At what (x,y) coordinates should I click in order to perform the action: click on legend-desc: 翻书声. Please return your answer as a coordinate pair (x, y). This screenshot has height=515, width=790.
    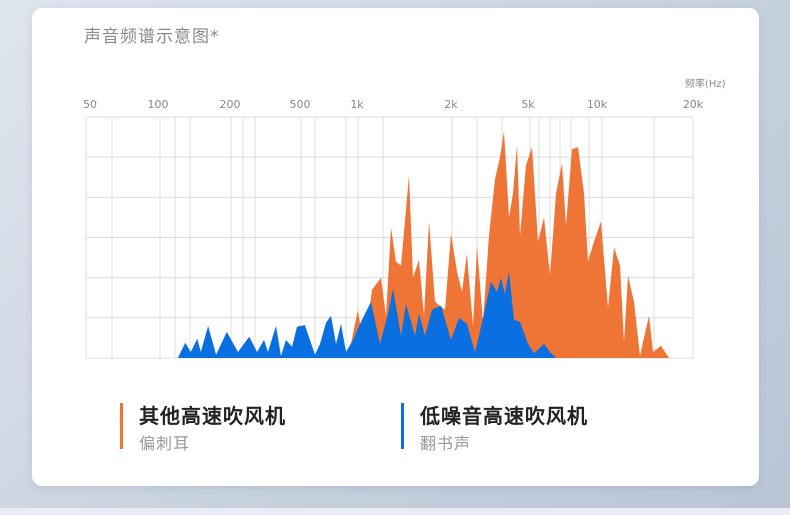
    Looking at the image, I should click on (446, 443).